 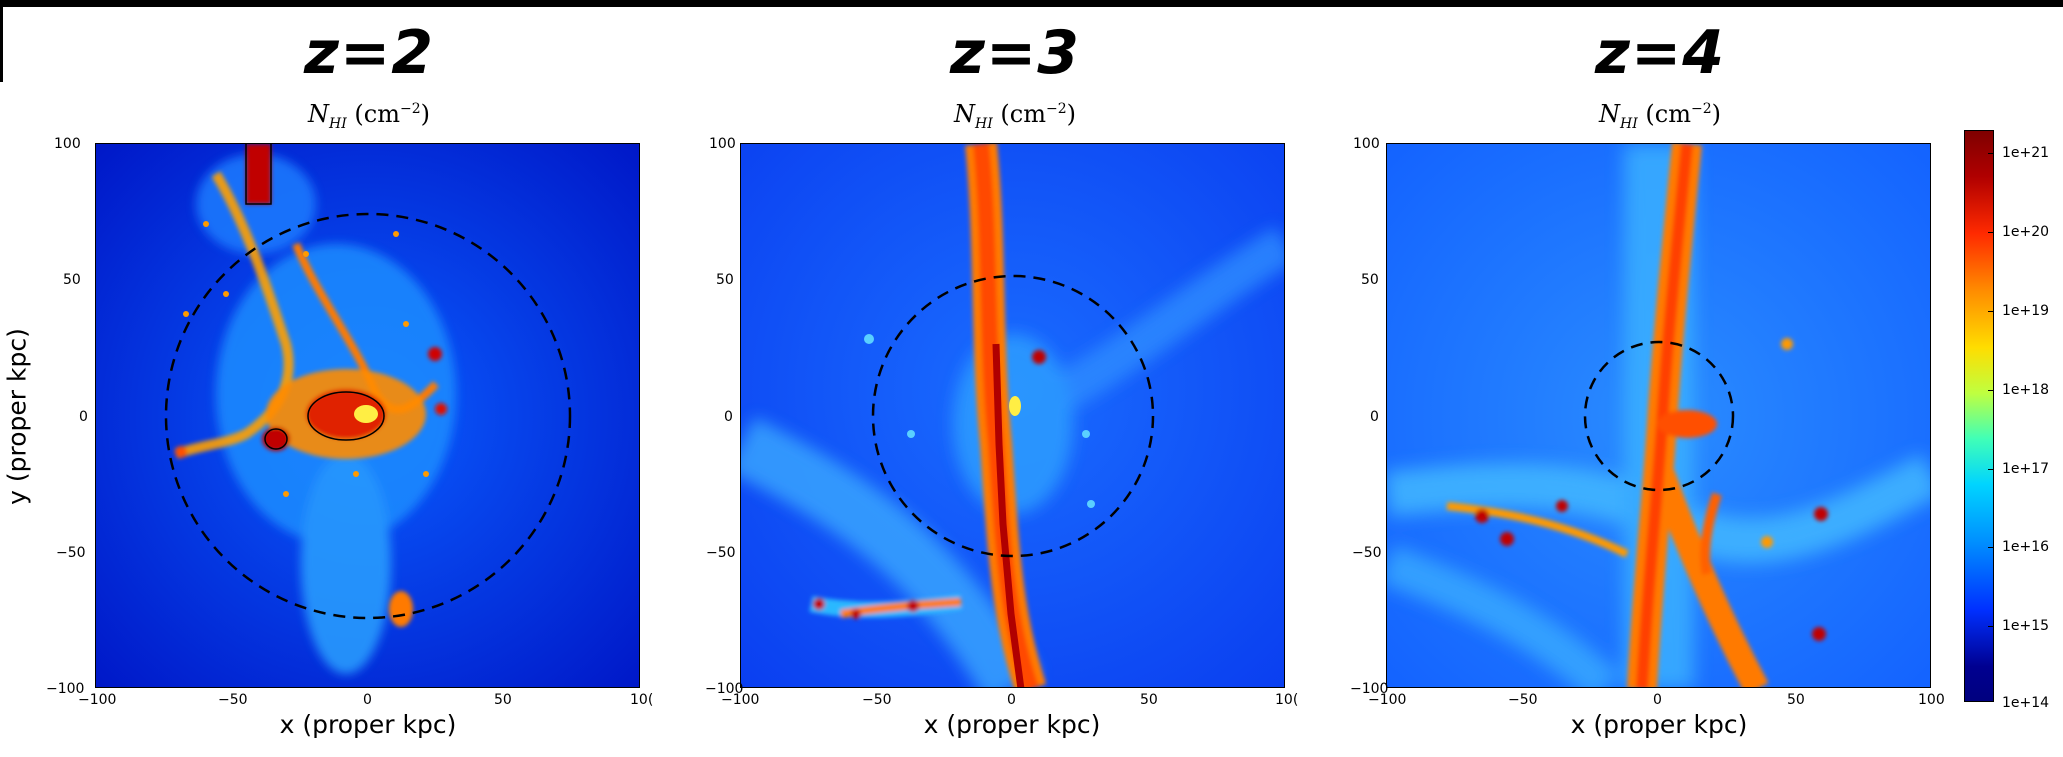 What do you see at coordinates (2026, 547) in the screenshot?
I see `colorbar-label-1e16: 1e+16` at bounding box center [2026, 547].